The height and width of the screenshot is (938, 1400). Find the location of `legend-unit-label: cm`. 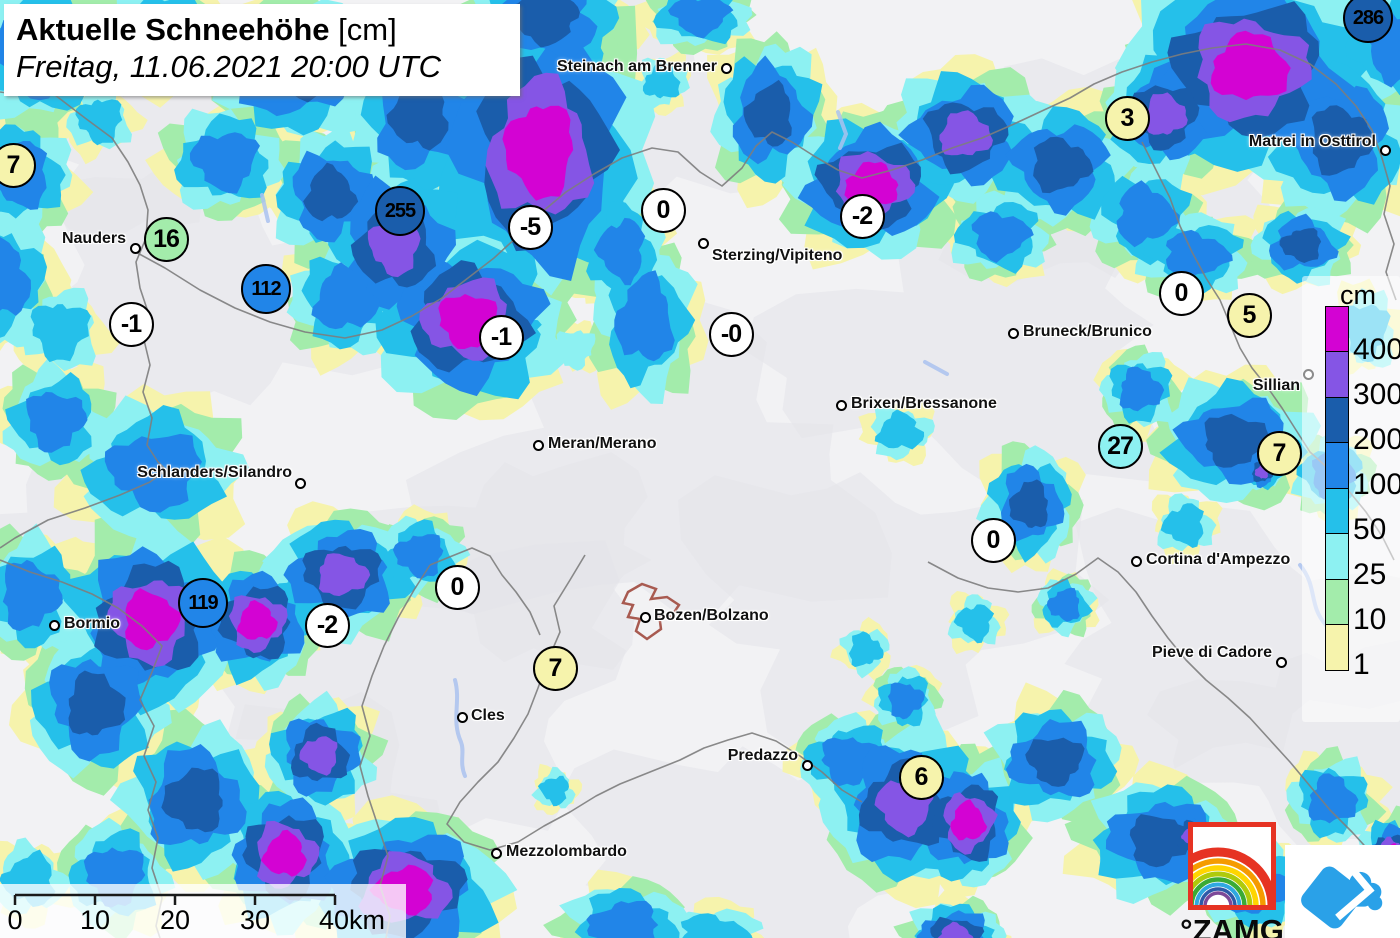

legend-unit-label: cm is located at coordinates (1358, 295).